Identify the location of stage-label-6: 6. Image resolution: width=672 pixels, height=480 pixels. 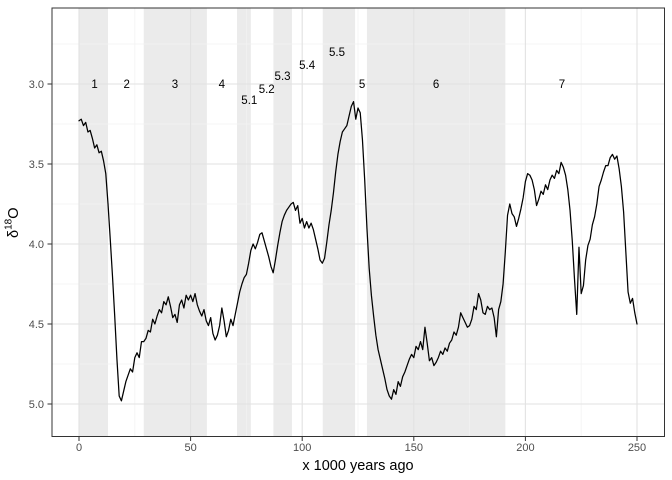
(436, 85).